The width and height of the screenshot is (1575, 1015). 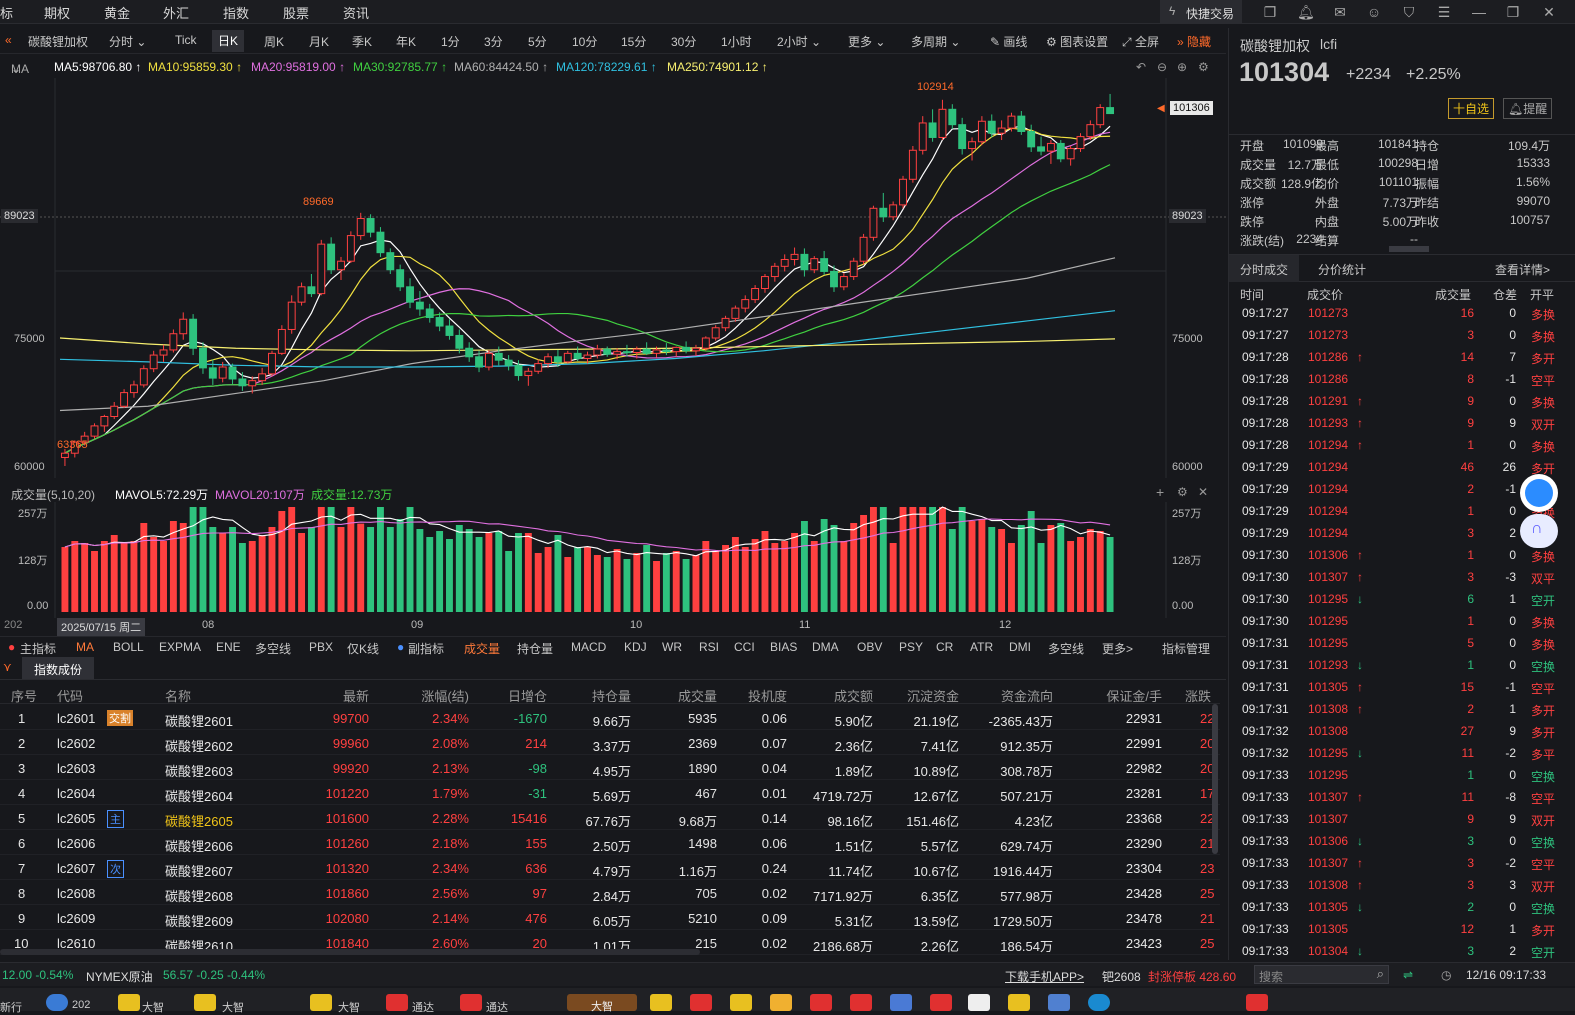 What do you see at coordinates (741, 1002) in the screenshot?
I see `app-icon-h` at bounding box center [741, 1002].